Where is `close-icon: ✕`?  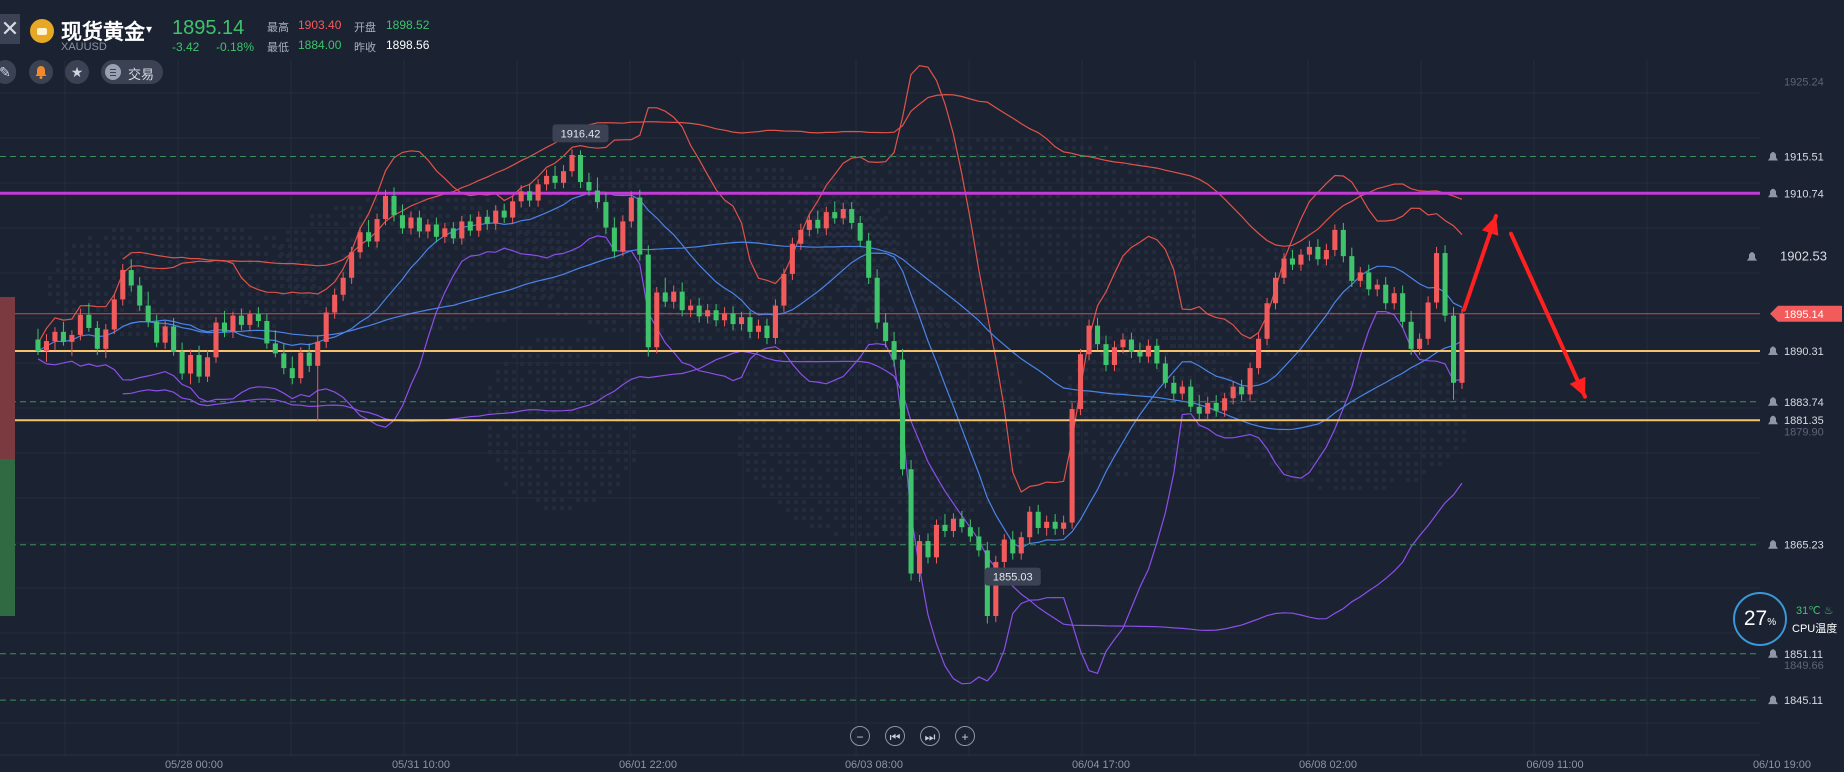 close-icon: ✕ is located at coordinates (10, 29).